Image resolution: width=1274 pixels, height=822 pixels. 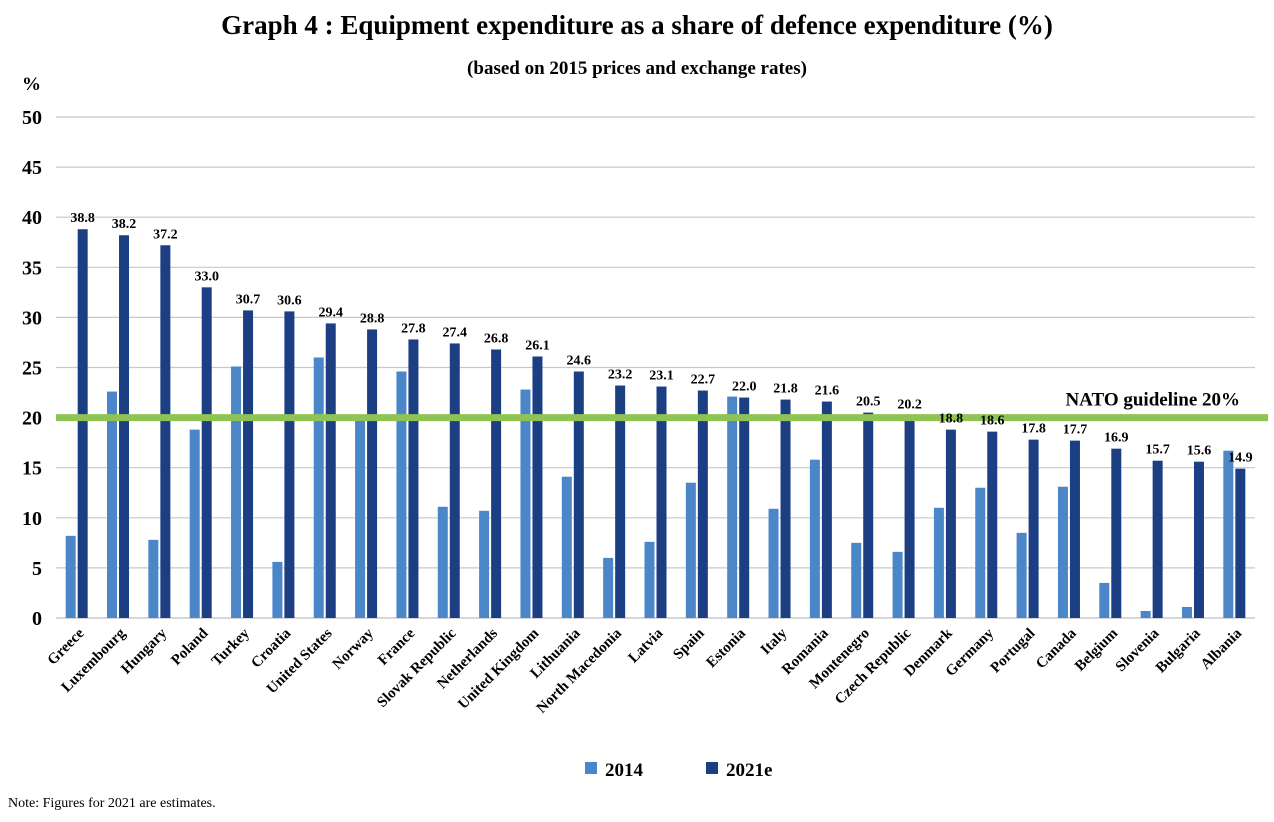 What do you see at coordinates (1152, 400) in the screenshot?
I see `nato-guideline-label: NATO guideline 20%` at bounding box center [1152, 400].